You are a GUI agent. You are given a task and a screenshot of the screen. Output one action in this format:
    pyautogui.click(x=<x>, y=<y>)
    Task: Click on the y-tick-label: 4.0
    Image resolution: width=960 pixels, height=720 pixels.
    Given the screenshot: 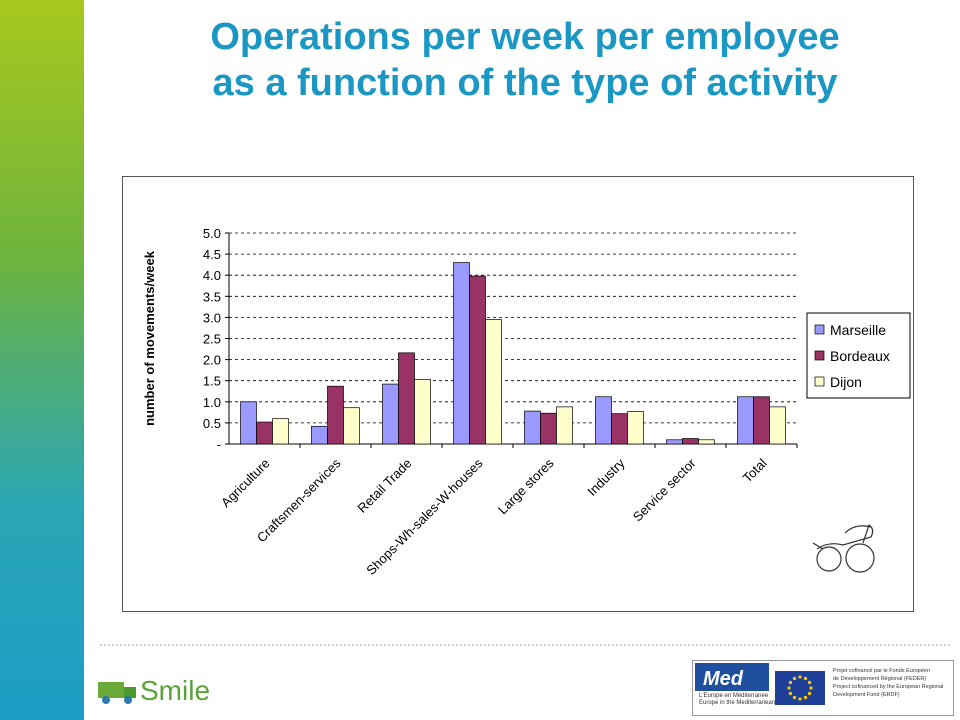 What is the action you would take?
    pyautogui.click(x=212, y=275)
    